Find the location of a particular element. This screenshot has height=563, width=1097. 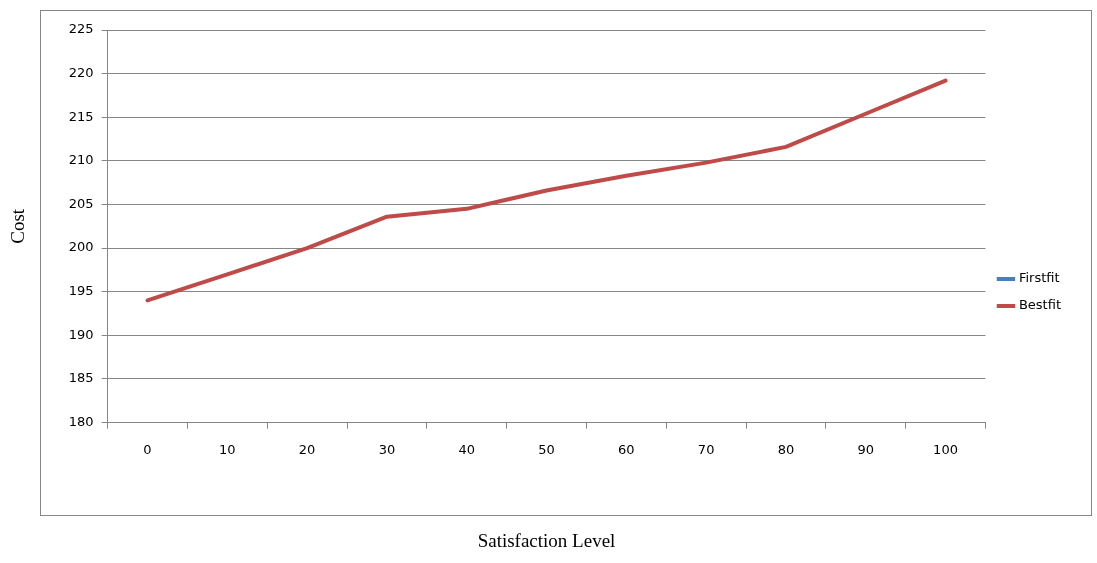

y-tick-label: 200 is located at coordinates (81, 247).